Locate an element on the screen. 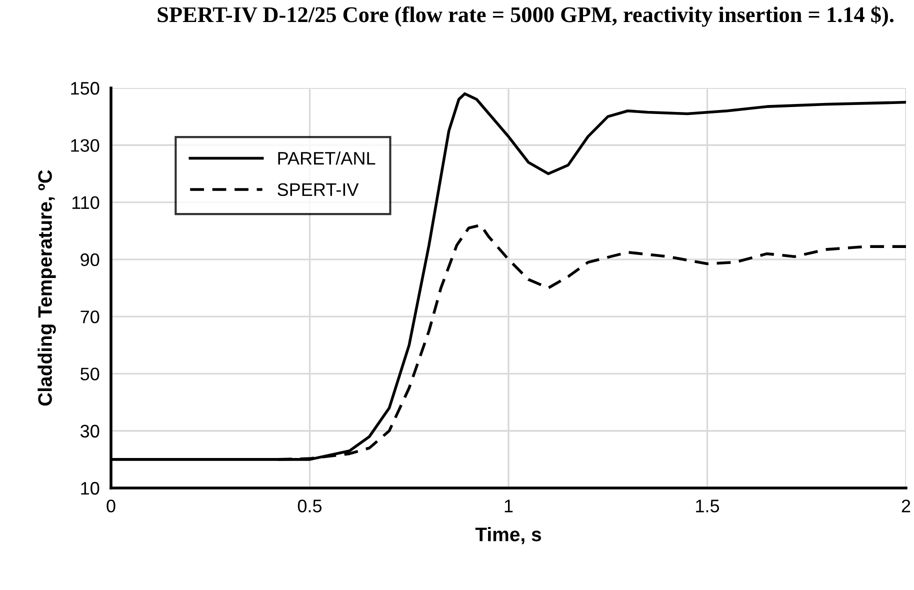  x-tick-label: 2 is located at coordinates (906, 506).